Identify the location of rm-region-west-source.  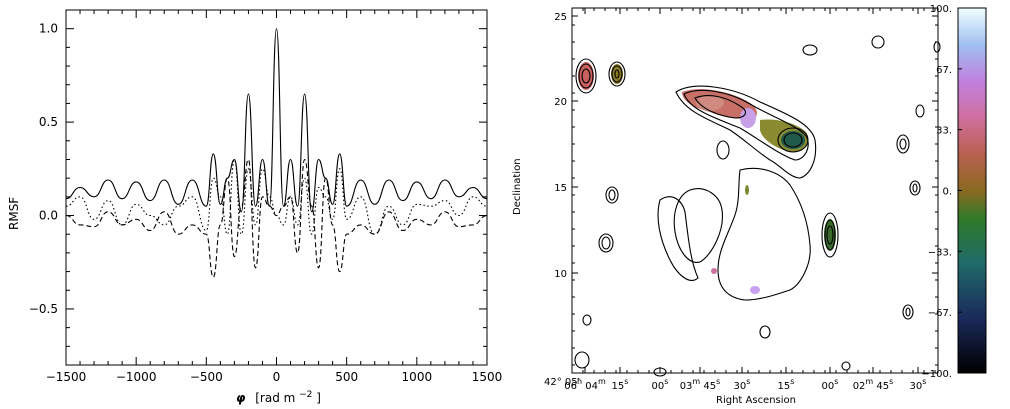
(586, 76).